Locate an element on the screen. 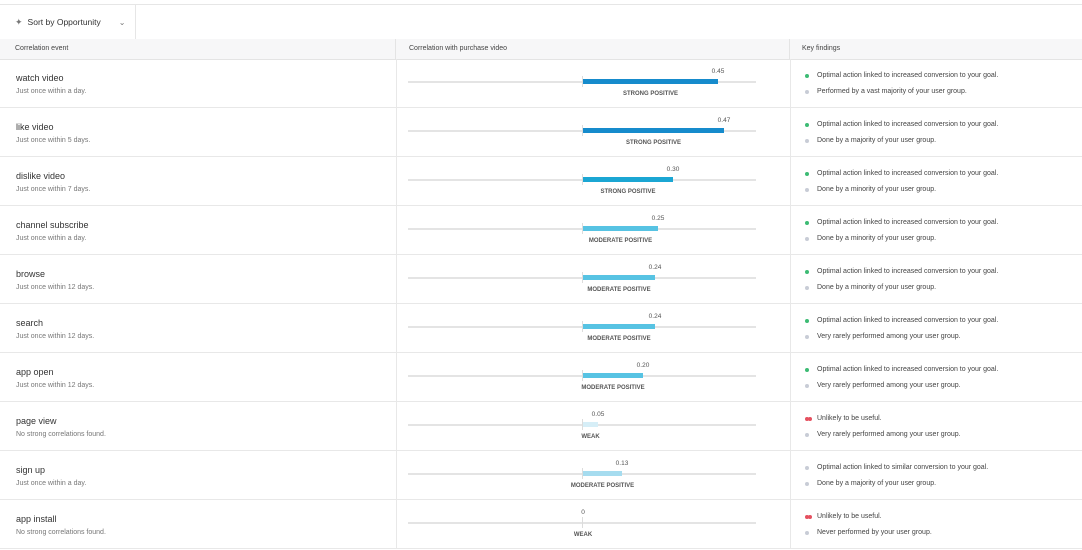 Image resolution: width=1082 pixels, height=550 pixels. sparkle-icon: ✦ is located at coordinates (19, 21).